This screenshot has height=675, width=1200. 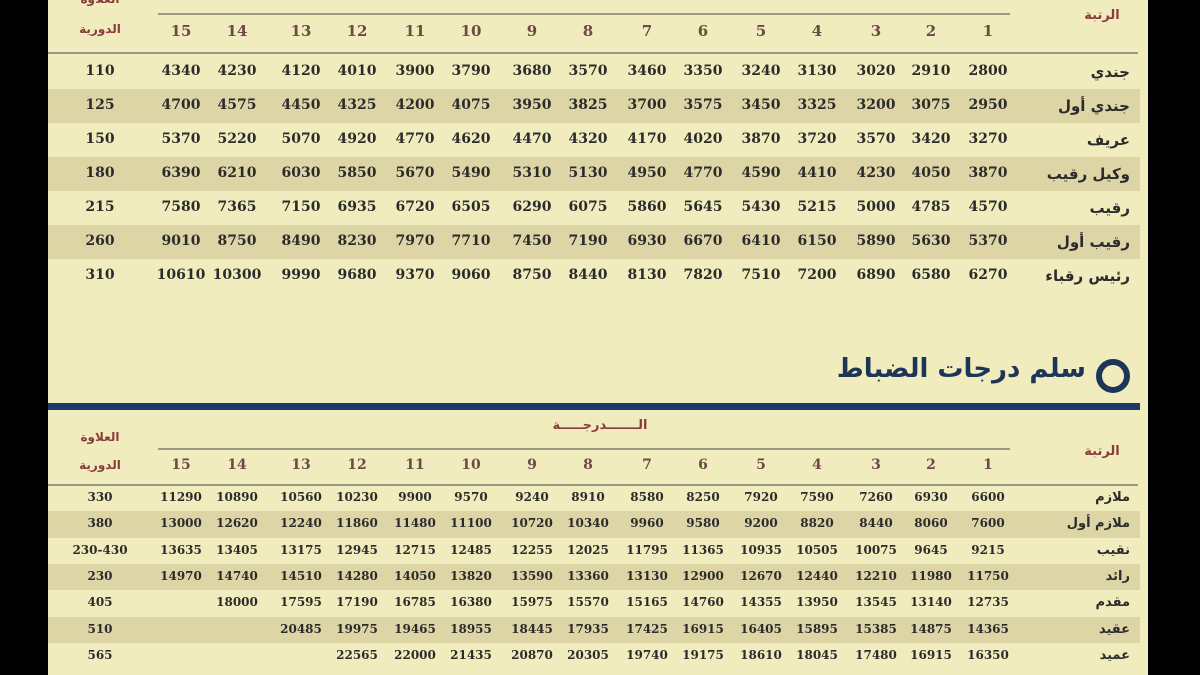 What do you see at coordinates (1112, 498) in the screenshot?
I see `rank-label: ملازم` at bounding box center [1112, 498].